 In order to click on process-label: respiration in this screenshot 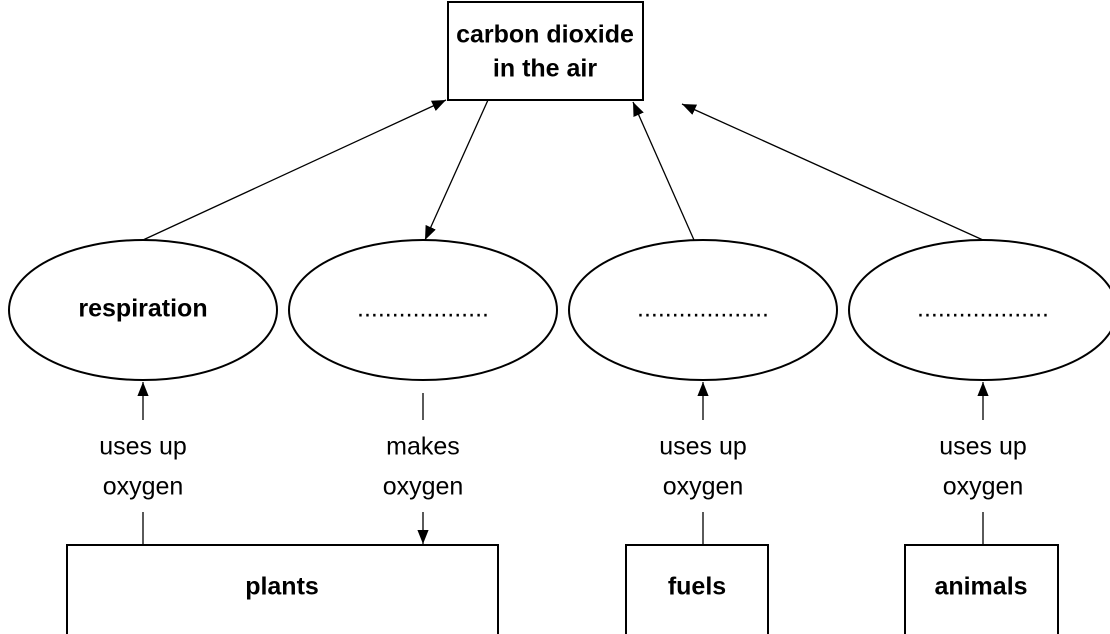, I will do `click(142, 309)`.